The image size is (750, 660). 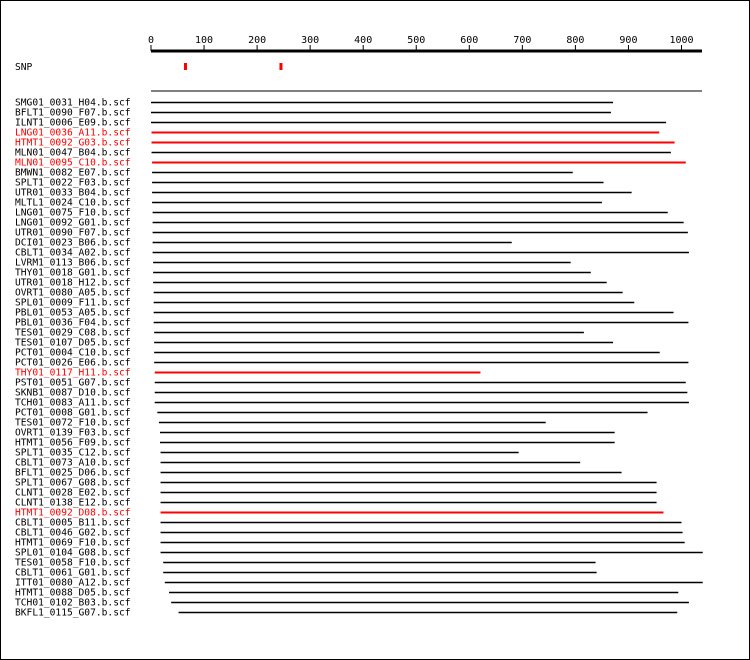 What do you see at coordinates (73, 423) in the screenshot?
I see `read-name: TES01_0072_F10.b.scf` at bounding box center [73, 423].